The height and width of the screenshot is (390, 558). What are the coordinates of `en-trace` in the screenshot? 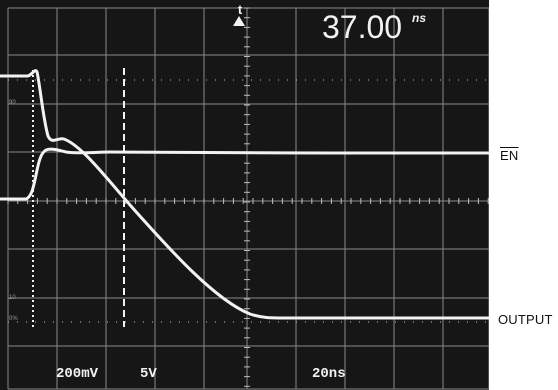 It's located at (244, 174).